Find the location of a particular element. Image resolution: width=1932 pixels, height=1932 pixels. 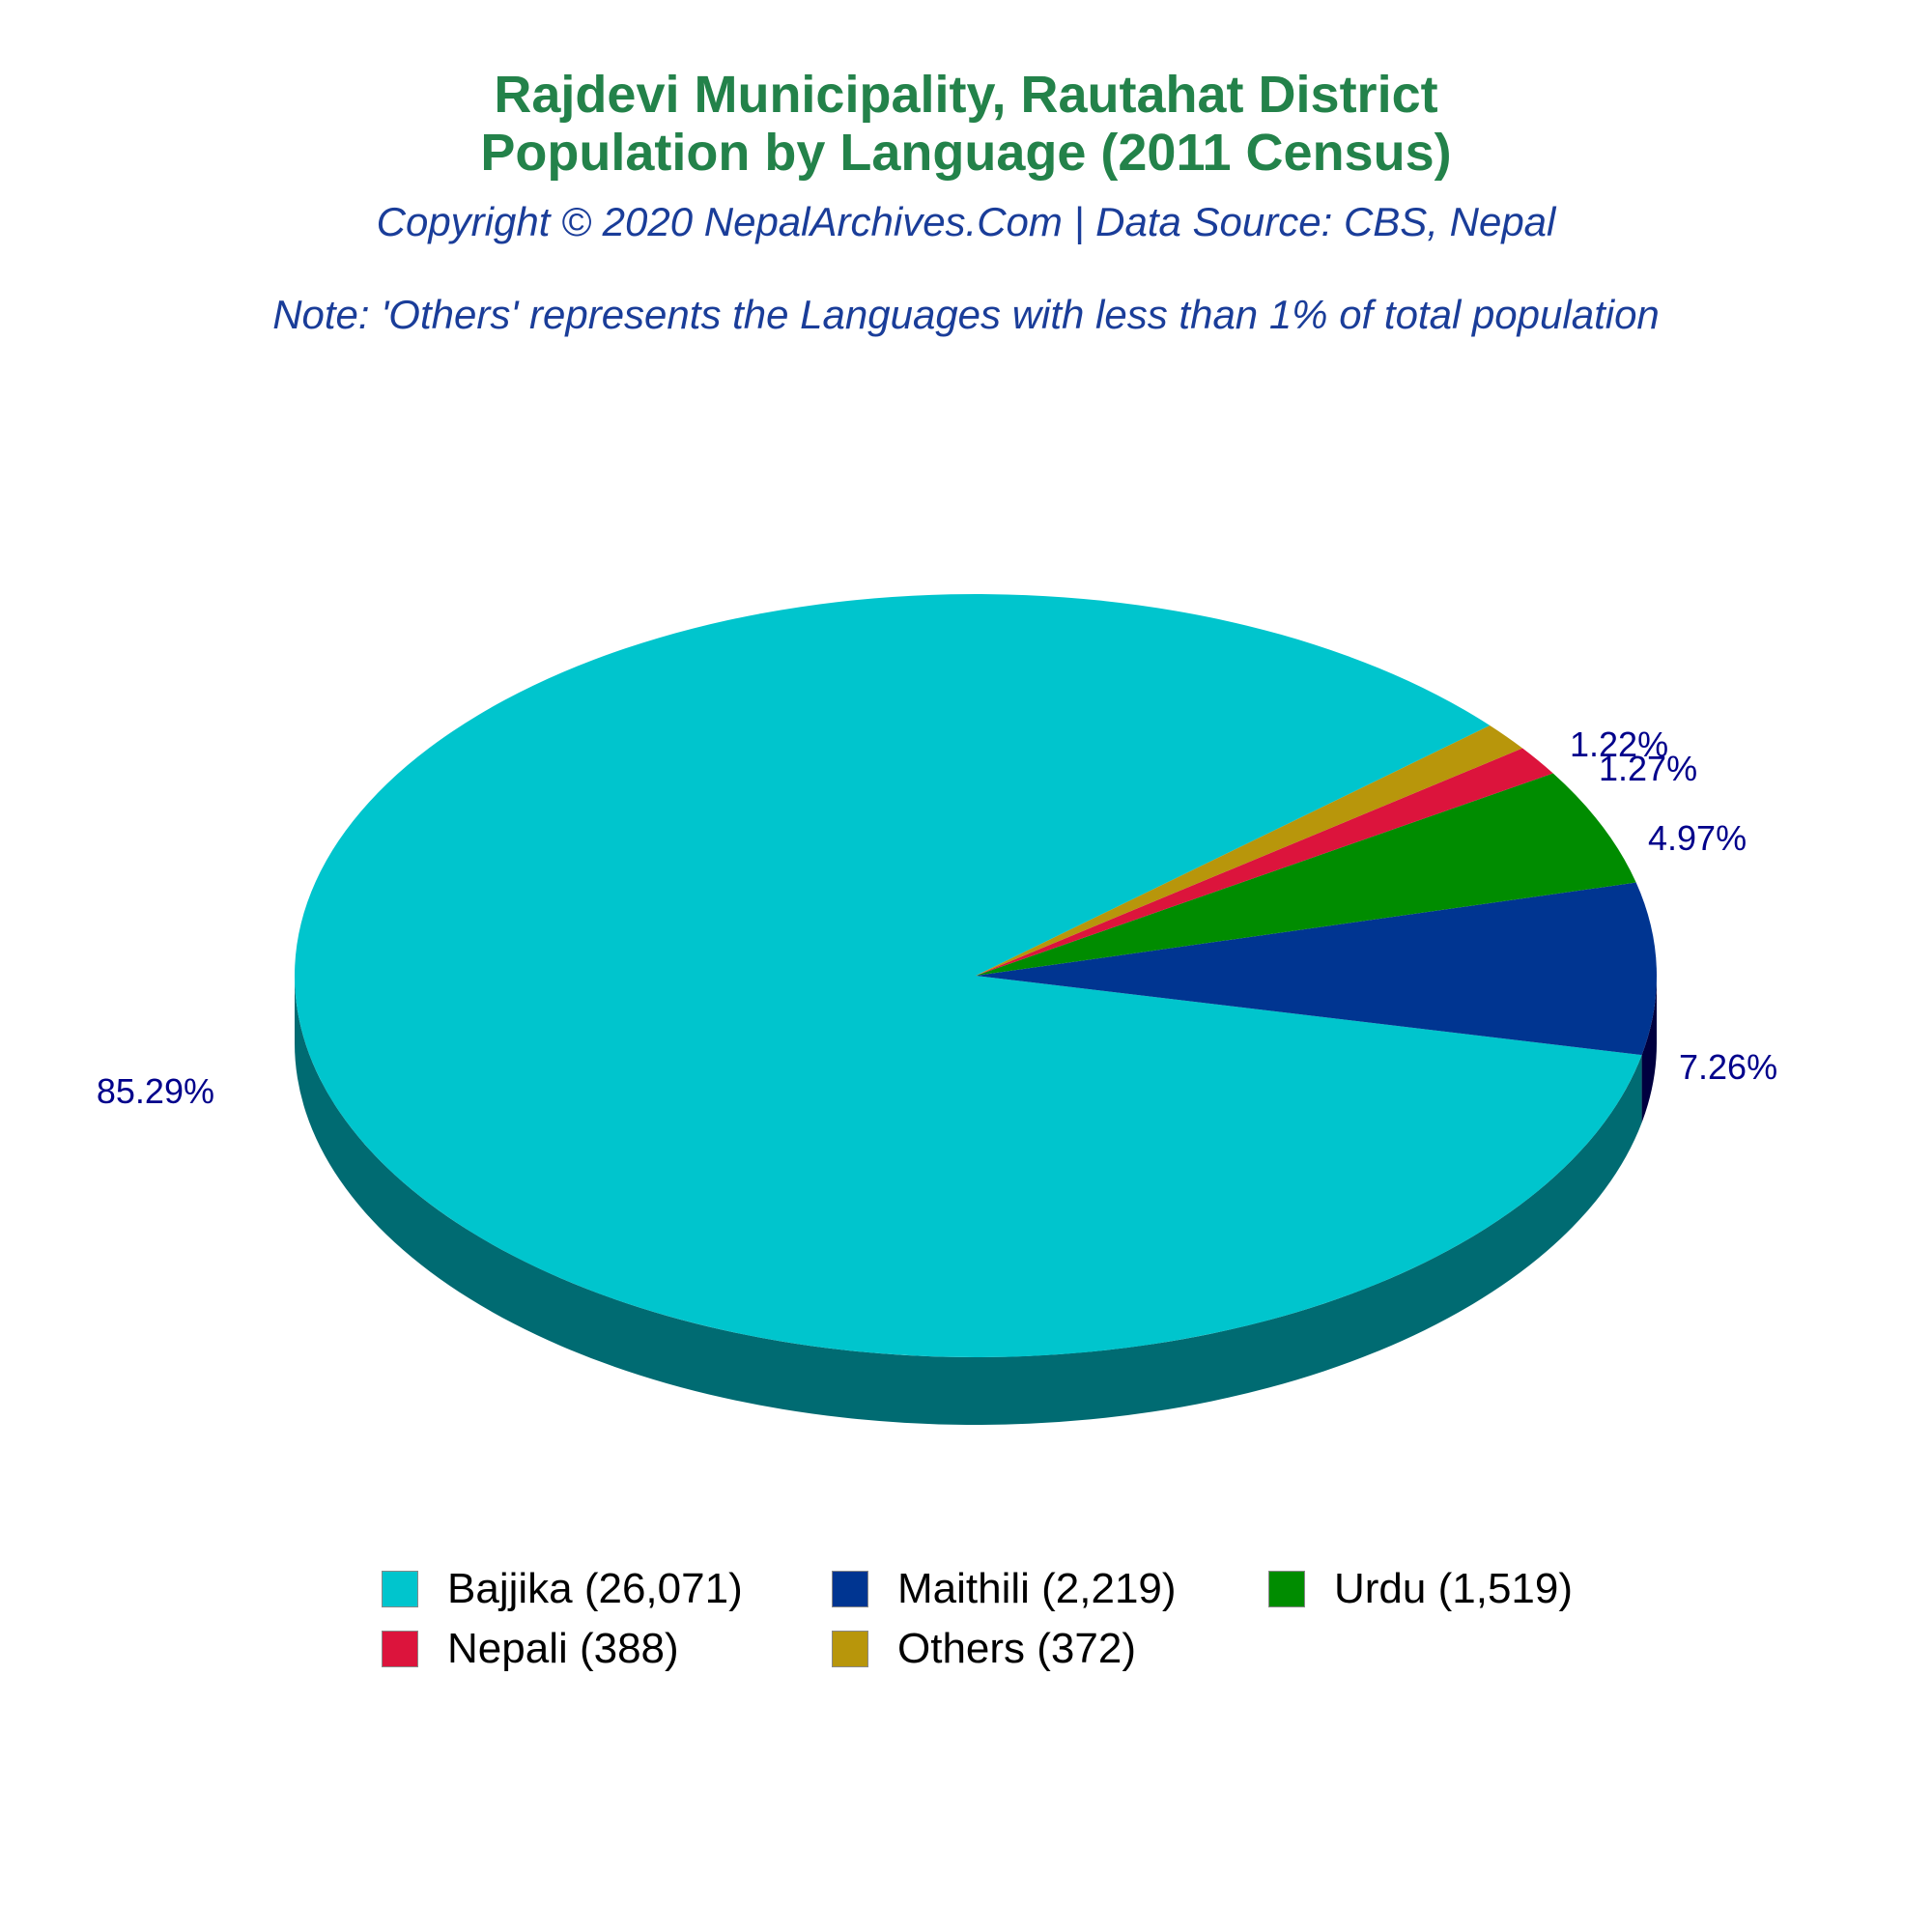

legend-label-maithili: Maithili (2,219) is located at coordinates (1037, 1588).